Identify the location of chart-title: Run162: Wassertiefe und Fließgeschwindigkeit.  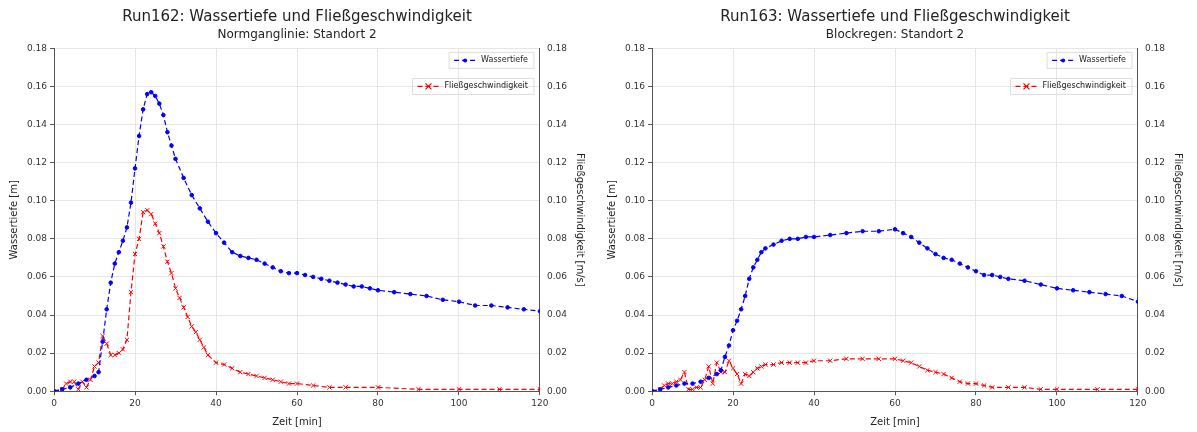
(297, 15).